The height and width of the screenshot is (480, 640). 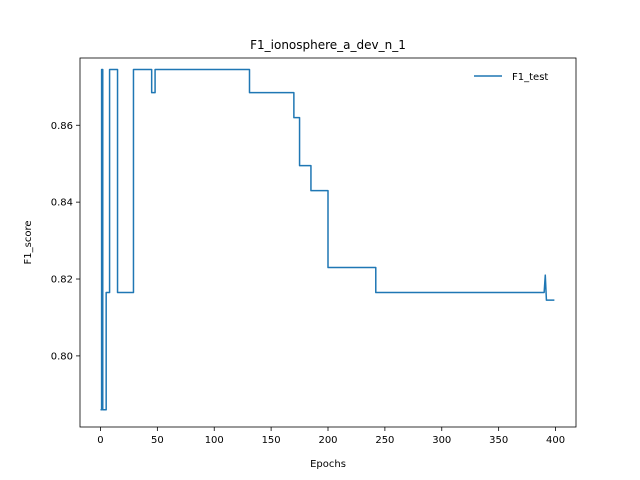 What do you see at coordinates (62, 280) in the screenshot?
I see `y-tick-label: 0.82` at bounding box center [62, 280].